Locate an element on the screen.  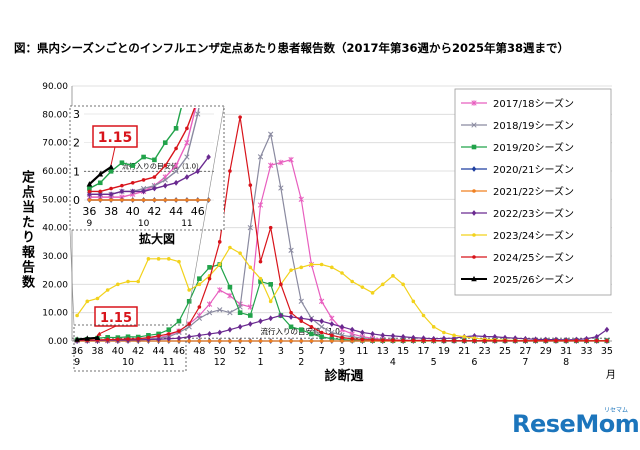
y-tick-label: 20.00 is located at coordinates (55, 285).